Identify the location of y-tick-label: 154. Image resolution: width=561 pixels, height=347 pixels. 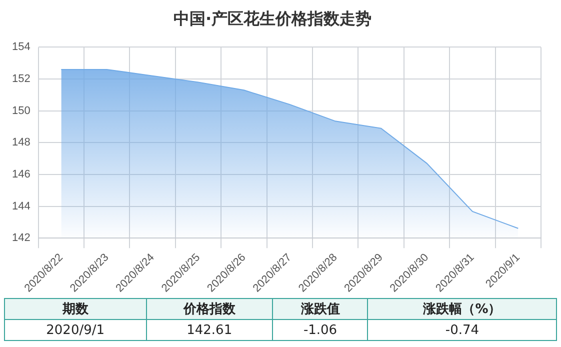
(21, 47).